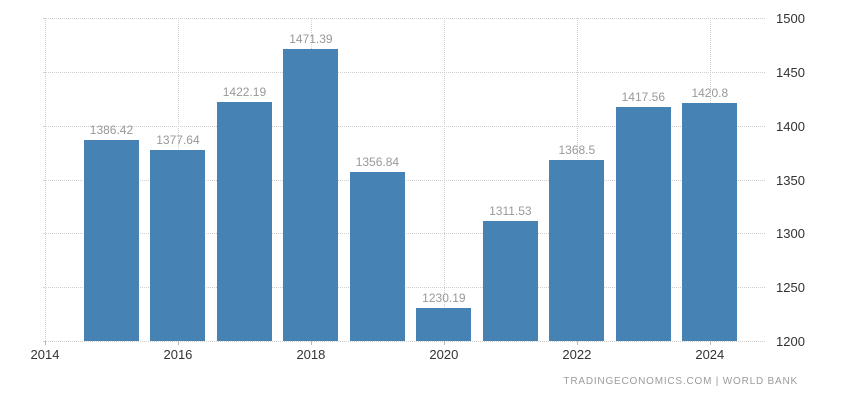 The height and width of the screenshot is (400, 850). Describe the element at coordinates (244, 91) in the screenshot. I see `bar-value-label: 1422.19` at that location.